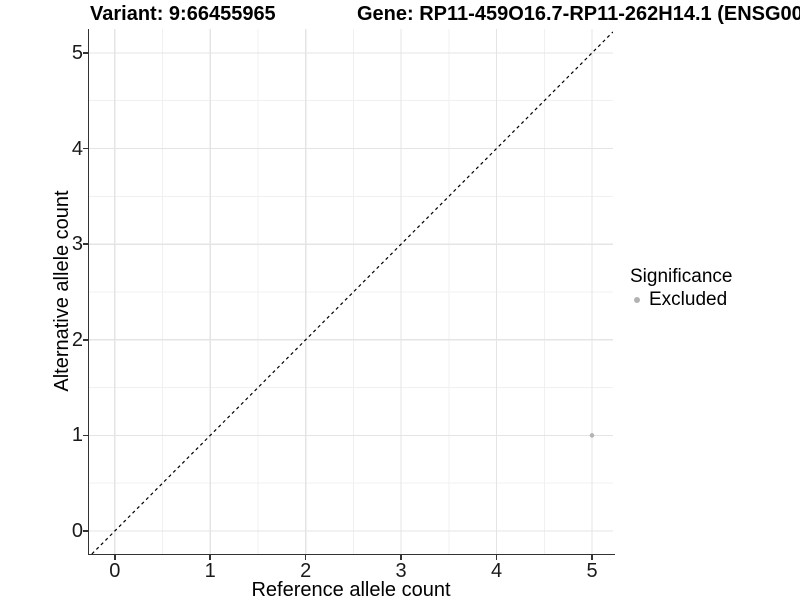  Describe the element at coordinates (688, 299) in the screenshot. I see `legend-item-label: Excluded` at that location.